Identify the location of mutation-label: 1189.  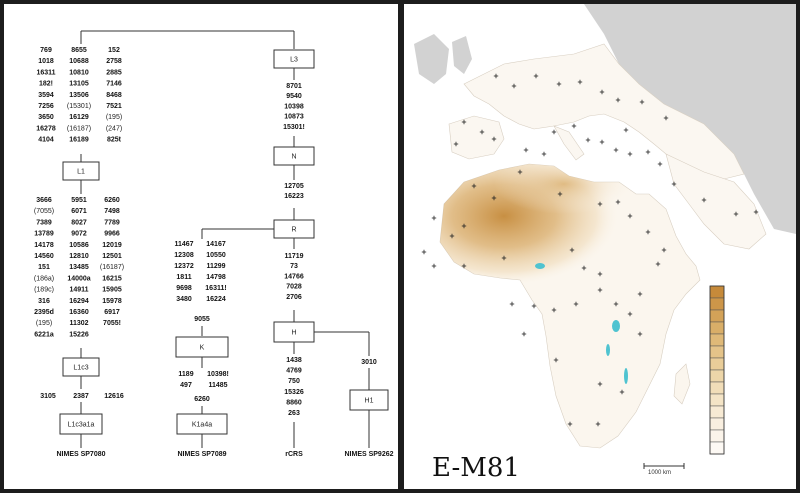
(185, 374).